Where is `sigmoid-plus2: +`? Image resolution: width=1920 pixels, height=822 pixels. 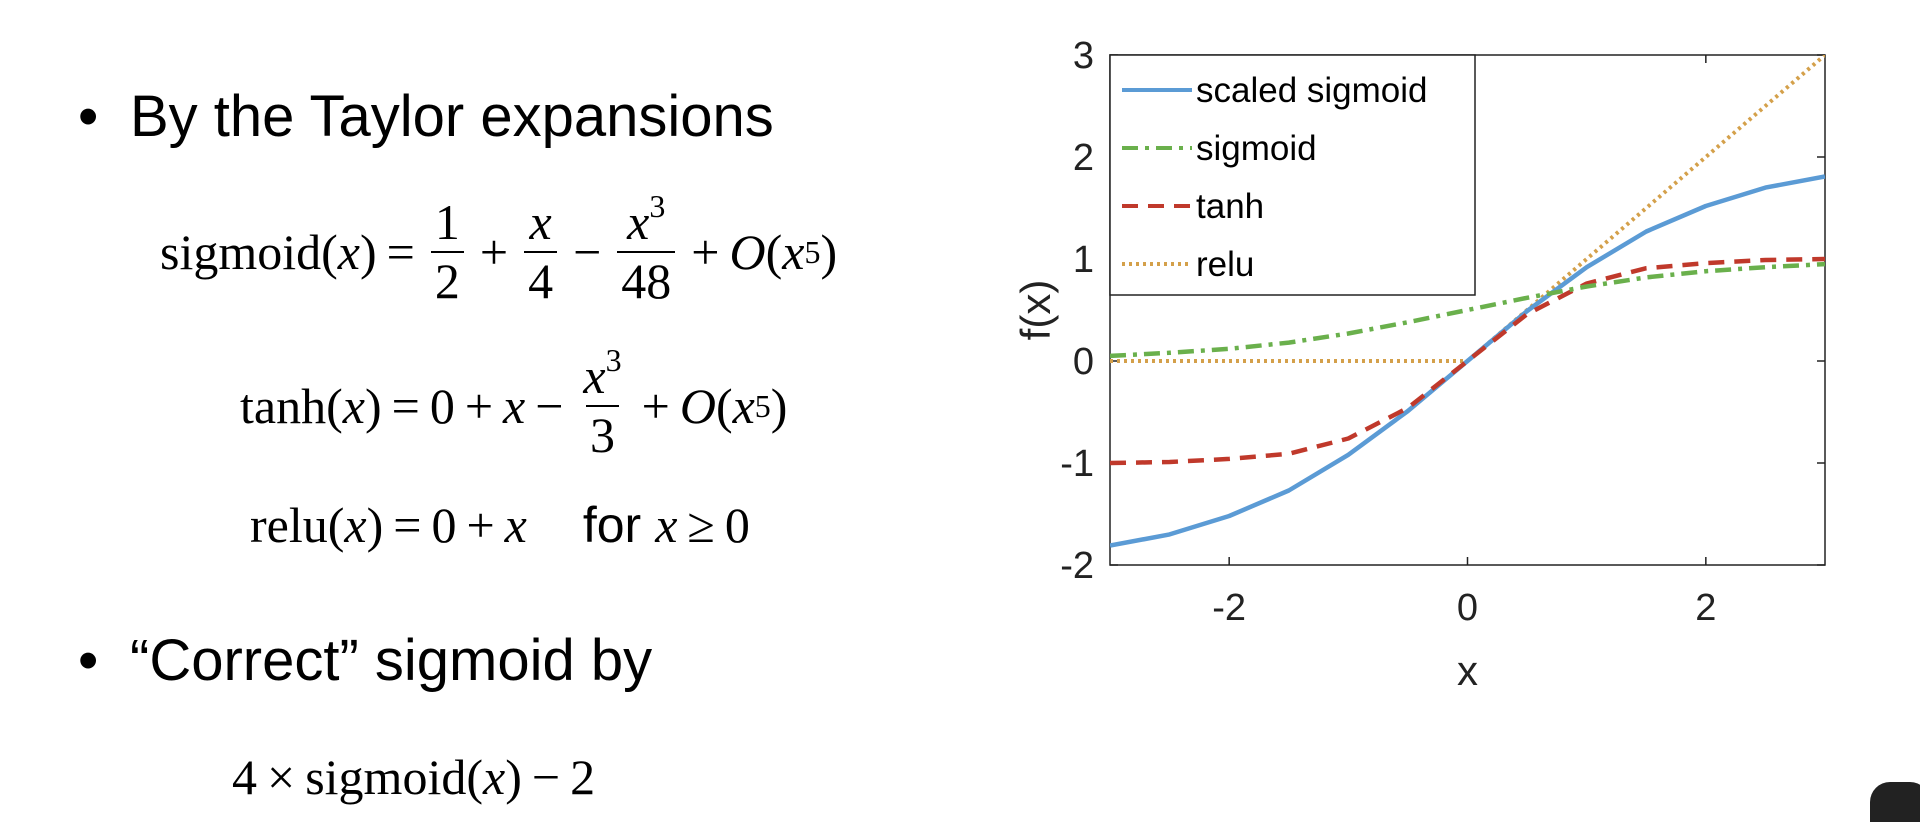
sigmoid-plus2: + is located at coordinates (705, 251).